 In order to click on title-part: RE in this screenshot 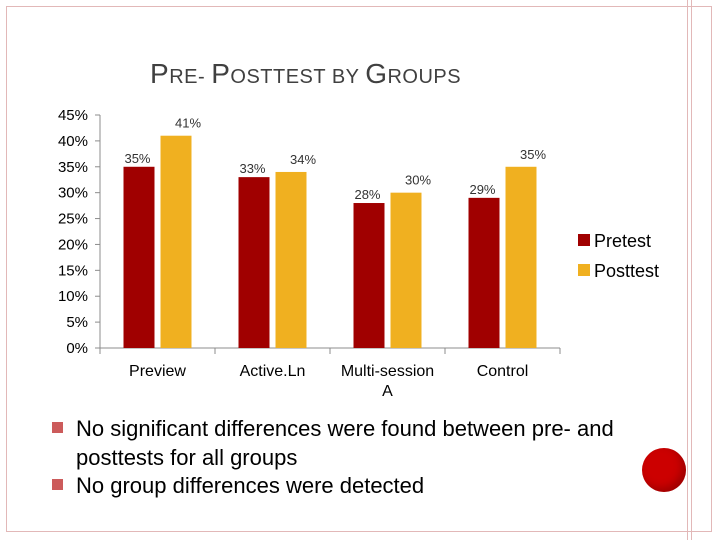, I will do `click(183, 77)`.